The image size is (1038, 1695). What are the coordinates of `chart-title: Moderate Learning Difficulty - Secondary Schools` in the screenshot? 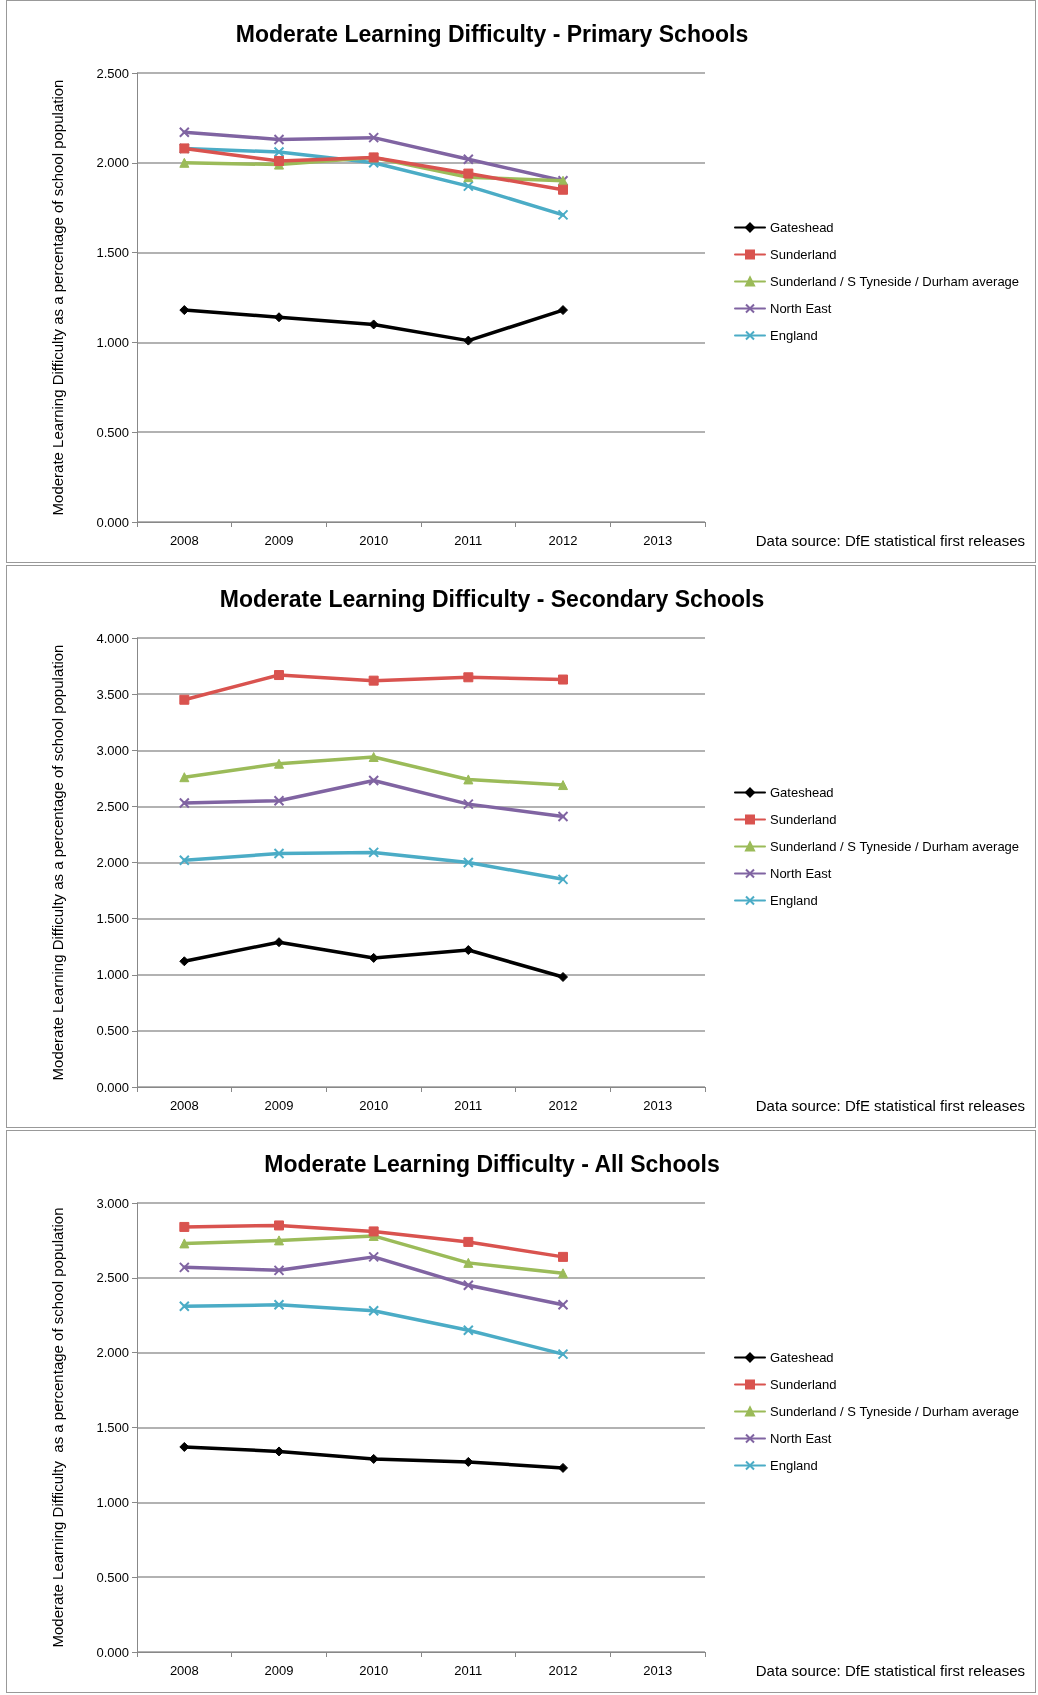 It's located at (492, 598).